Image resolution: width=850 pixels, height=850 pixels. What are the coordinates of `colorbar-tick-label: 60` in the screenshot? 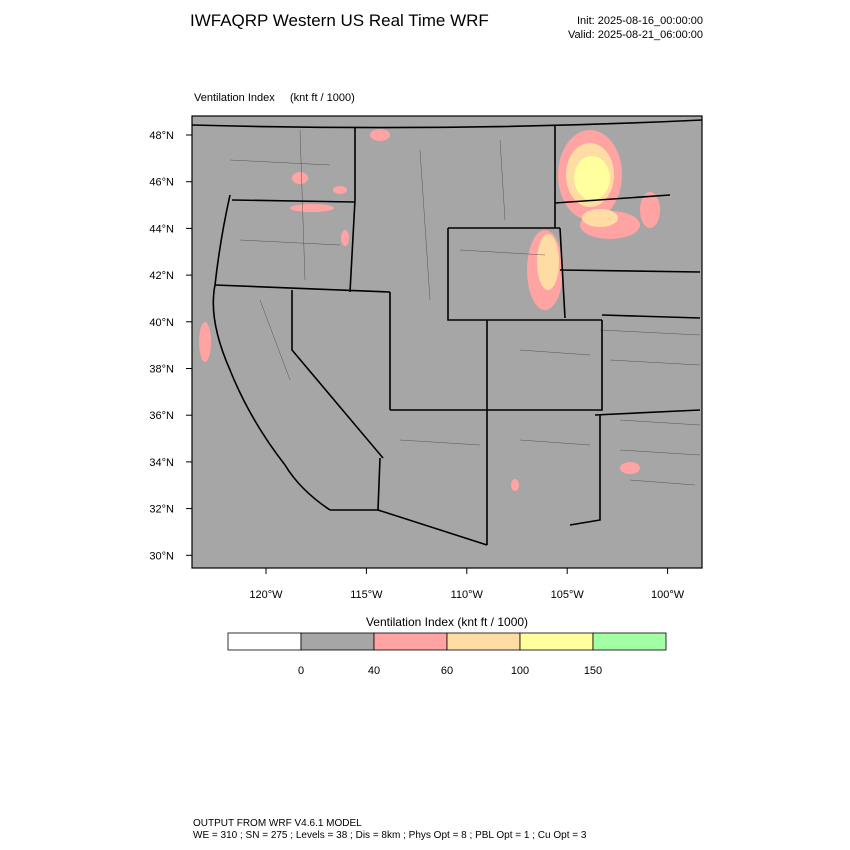 It's located at (447, 671).